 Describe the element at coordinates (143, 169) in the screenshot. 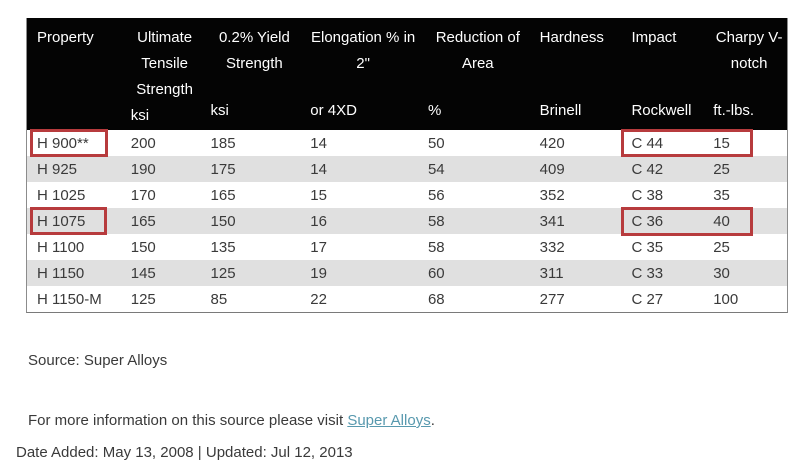

I see `value-cell: 190` at that location.